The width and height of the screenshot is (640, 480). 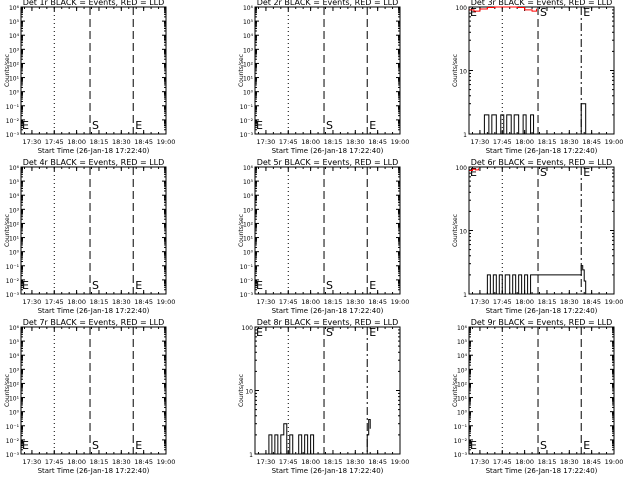 I want to click on chart-title: Det 4r BLACK = Events, RED = LLD, so click(x=94, y=162).